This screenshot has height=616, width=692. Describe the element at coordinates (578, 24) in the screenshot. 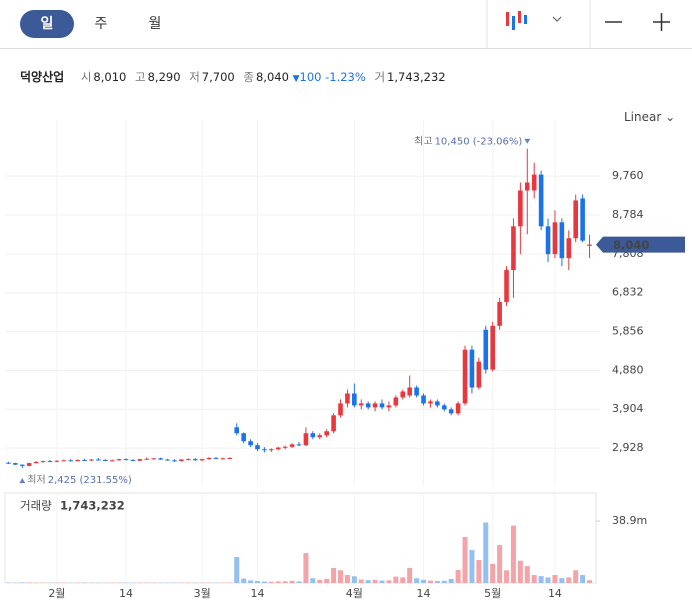

I see `toolbar-icons` at that location.